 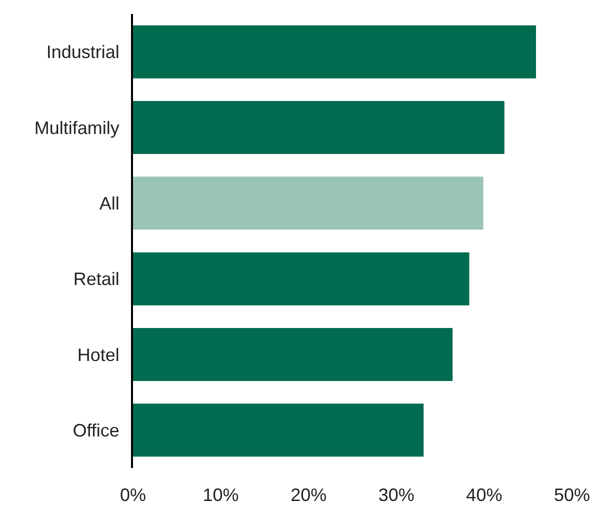 I want to click on y-tick-label: Multifamily, so click(x=77, y=128).